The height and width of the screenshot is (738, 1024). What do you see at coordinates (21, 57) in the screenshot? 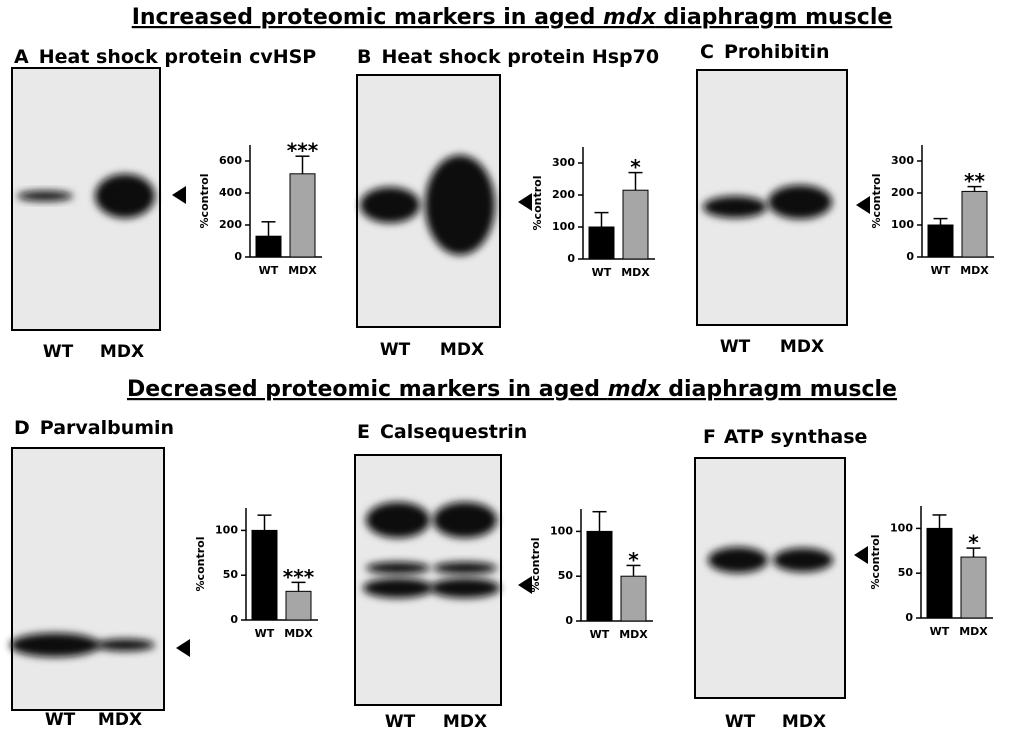
I see `panel-letter: A` at bounding box center [21, 57].